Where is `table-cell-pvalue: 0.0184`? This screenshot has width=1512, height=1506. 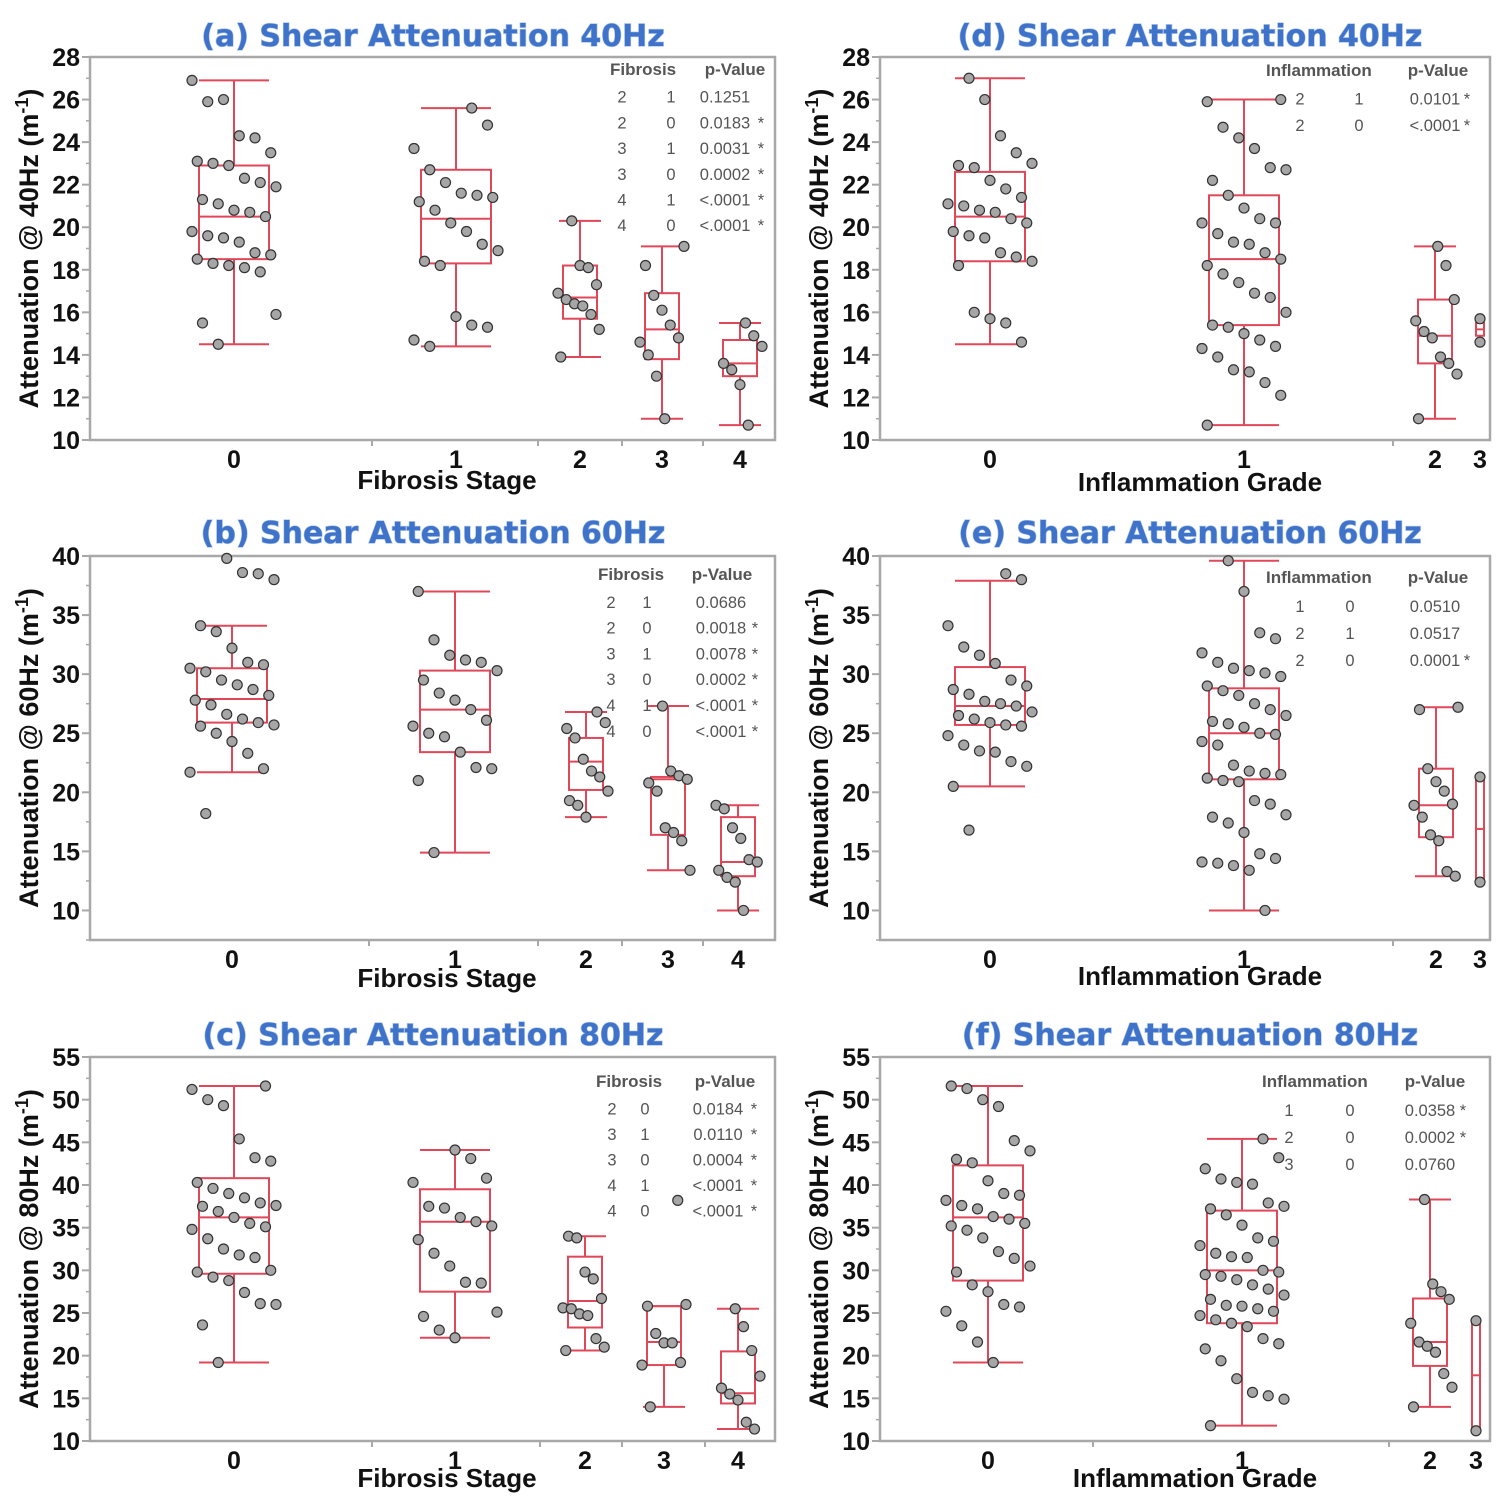 table-cell-pvalue: 0.0184 is located at coordinates (718, 1110).